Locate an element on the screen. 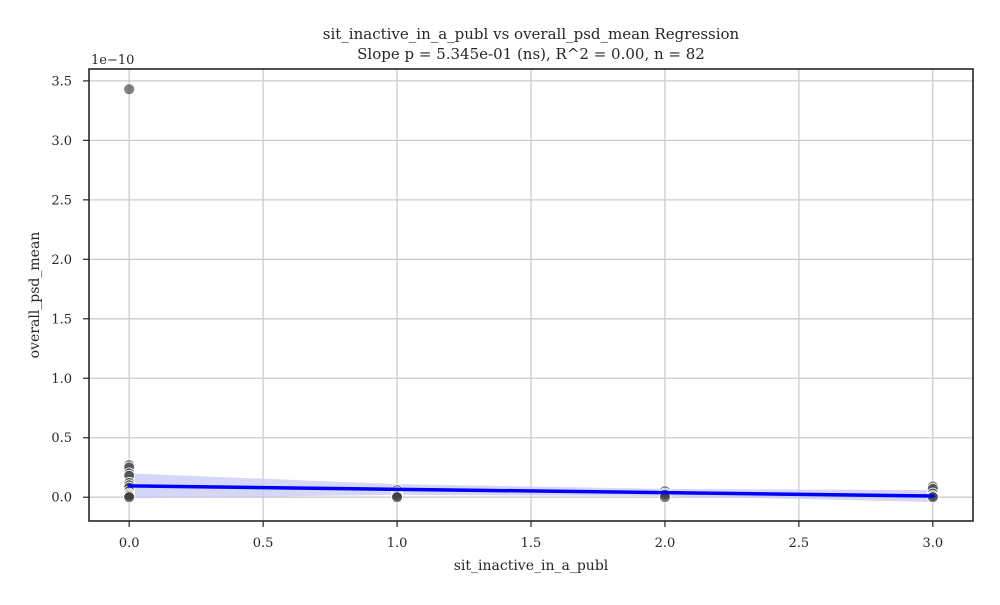  y-axis-ticks: 0.0 0.5 1.0 1.5 2.0 2.5 3.0 3.5 is located at coordinates (70, 290).